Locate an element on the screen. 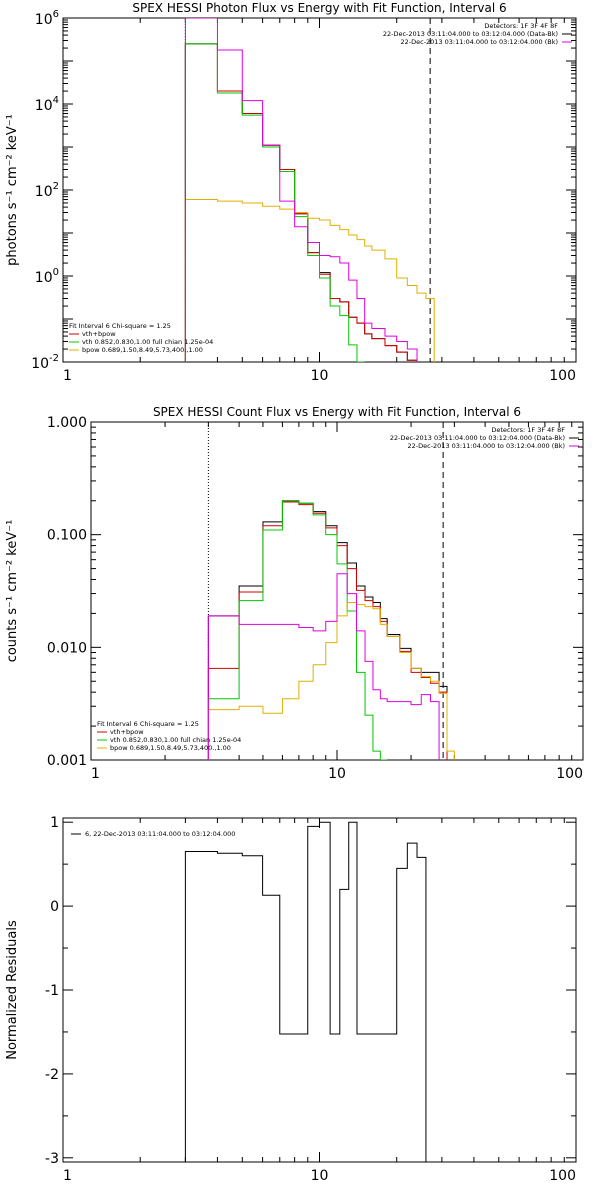 The width and height of the screenshot is (600, 1200). y-tick-label: -1 is located at coordinates (52, 991).